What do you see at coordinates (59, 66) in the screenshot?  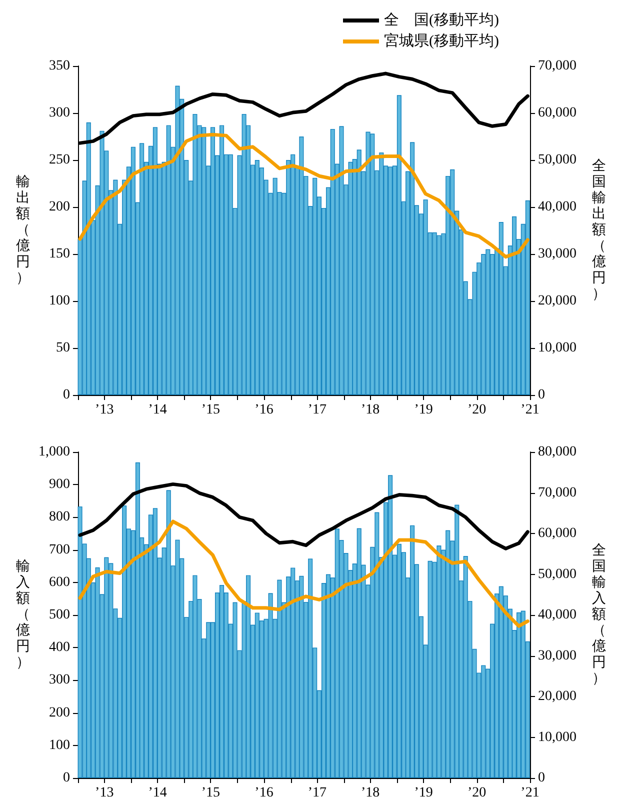 I see `y-tick-label: 350` at bounding box center [59, 66].